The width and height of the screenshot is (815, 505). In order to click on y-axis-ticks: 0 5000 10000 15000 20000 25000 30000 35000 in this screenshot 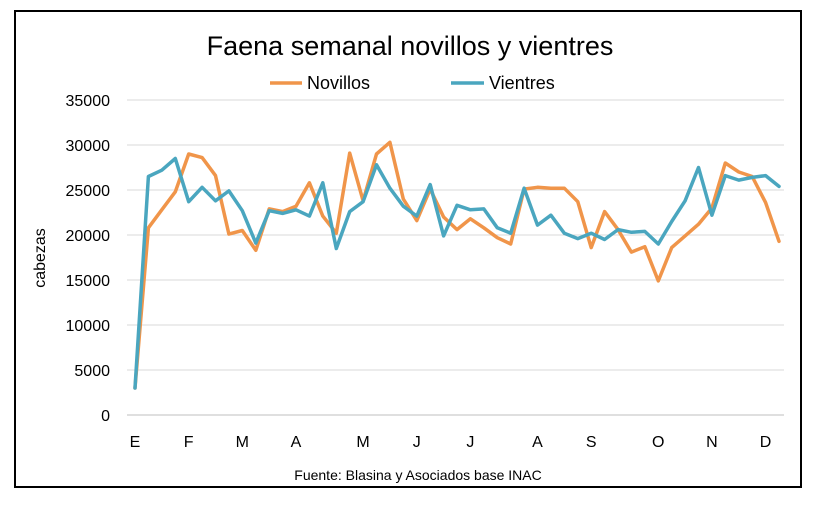, I will do `click(88, 259)`.